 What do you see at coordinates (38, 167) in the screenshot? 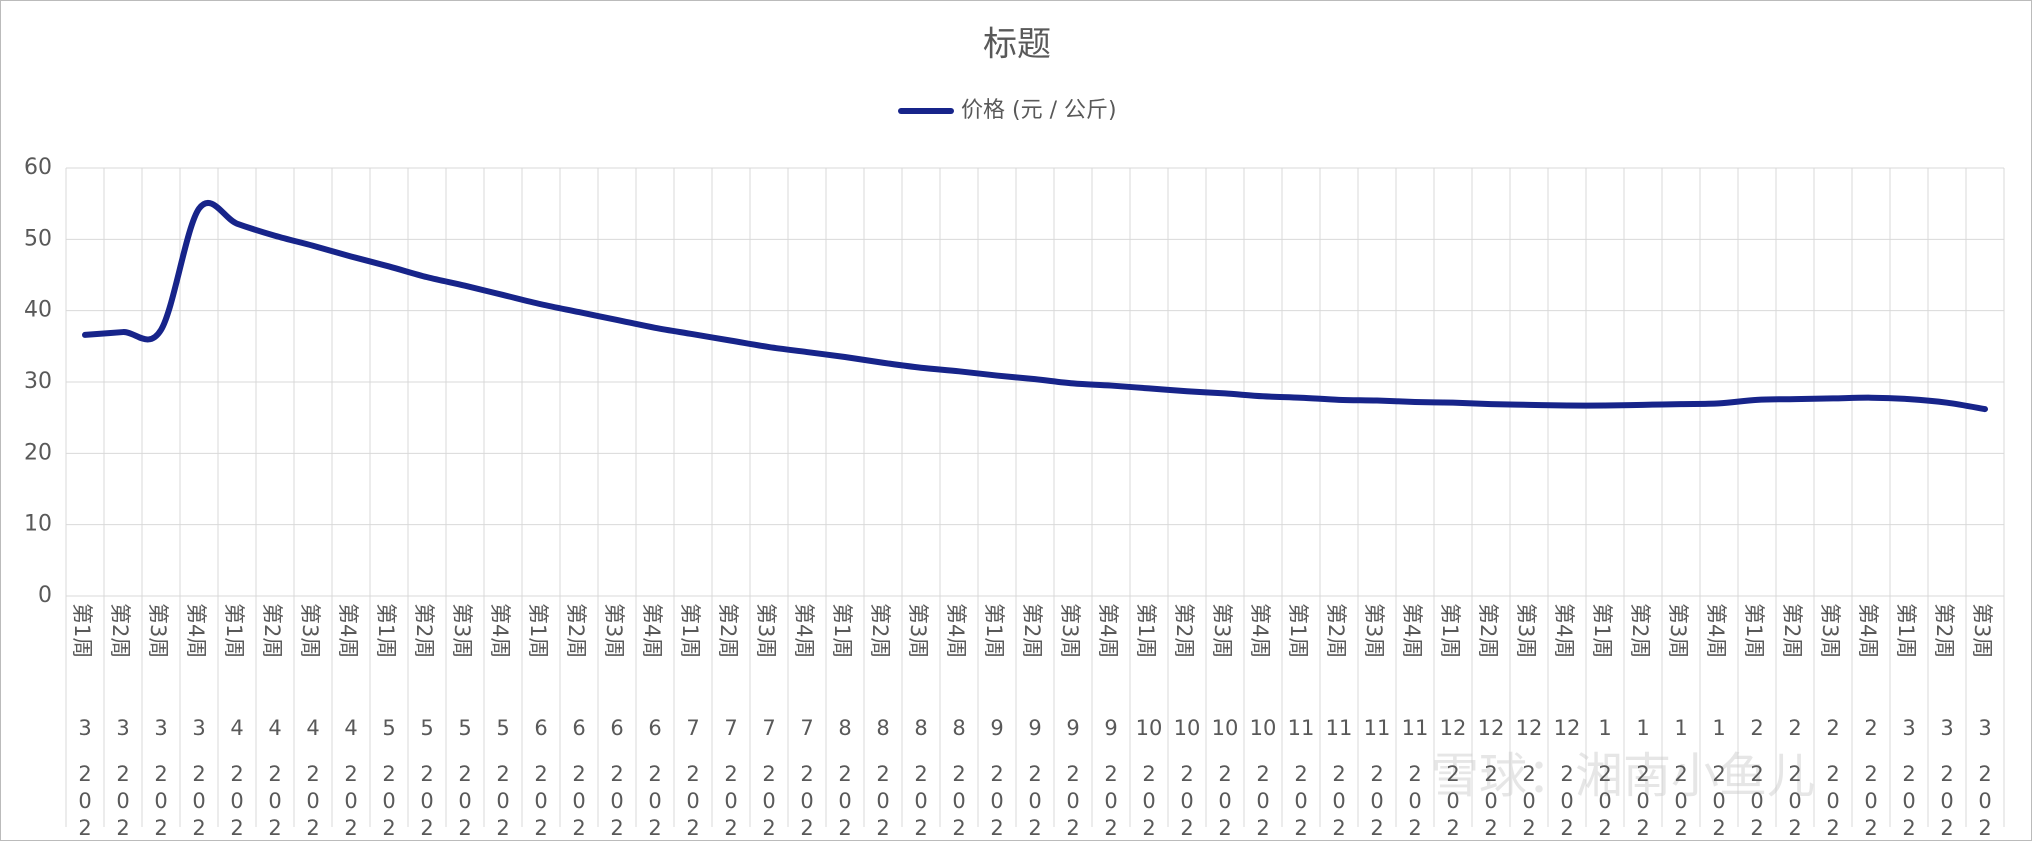
I see `y-tick-label: 60` at bounding box center [38, 167].